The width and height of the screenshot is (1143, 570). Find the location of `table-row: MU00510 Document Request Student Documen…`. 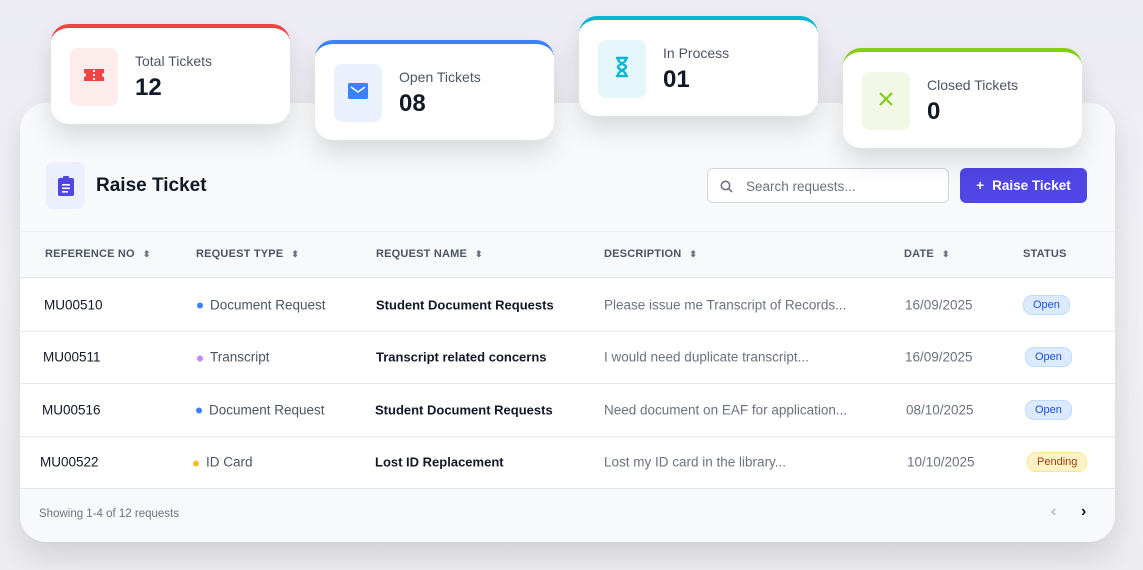

table-row: MU00510 Document Request Student Documen… is located at coordinates (567, 305).